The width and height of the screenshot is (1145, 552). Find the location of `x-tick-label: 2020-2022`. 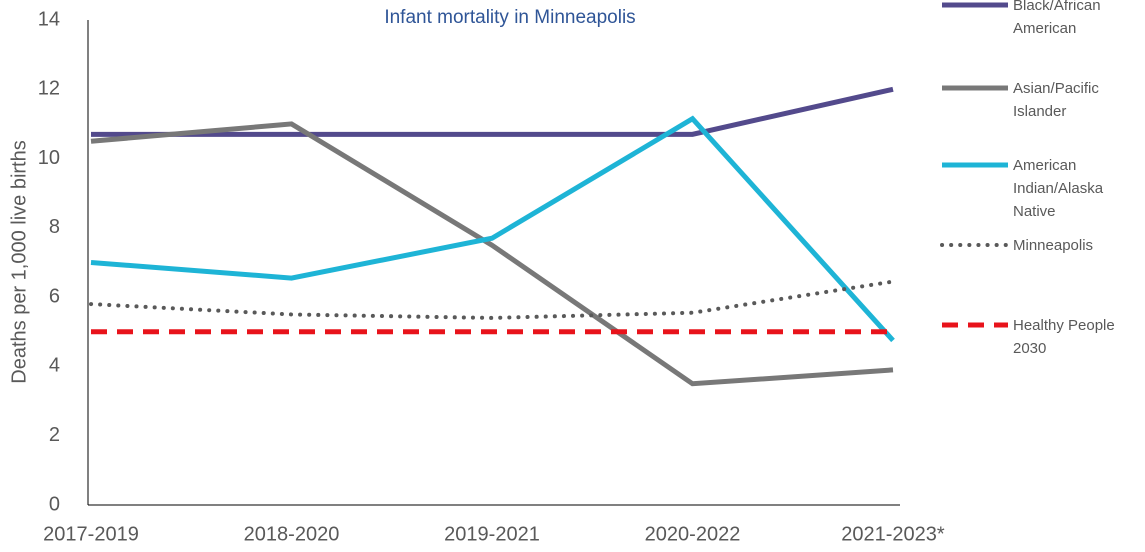

x-tick-label: 2020-2022 is located at coordinates (693, 534).